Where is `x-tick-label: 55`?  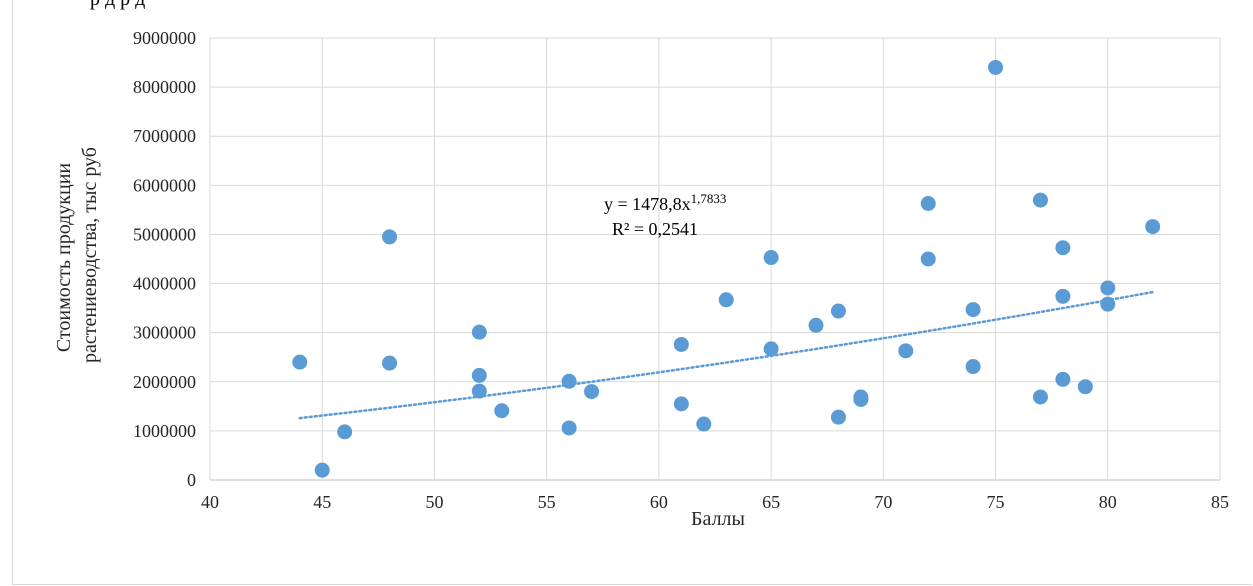
x-tick-label: 55 is located at coordinates (547, 502).